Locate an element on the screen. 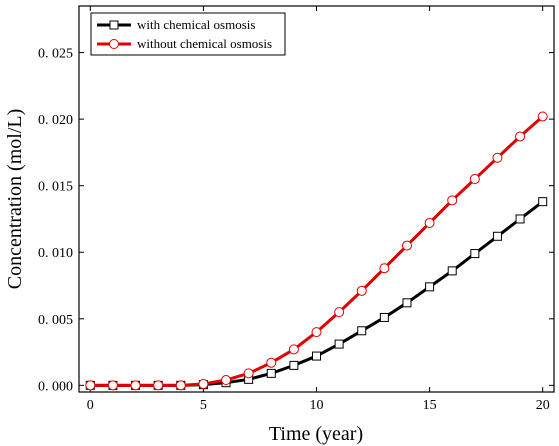  legend-label-without: without chemical osmosis is located at coordinates (204, 43).